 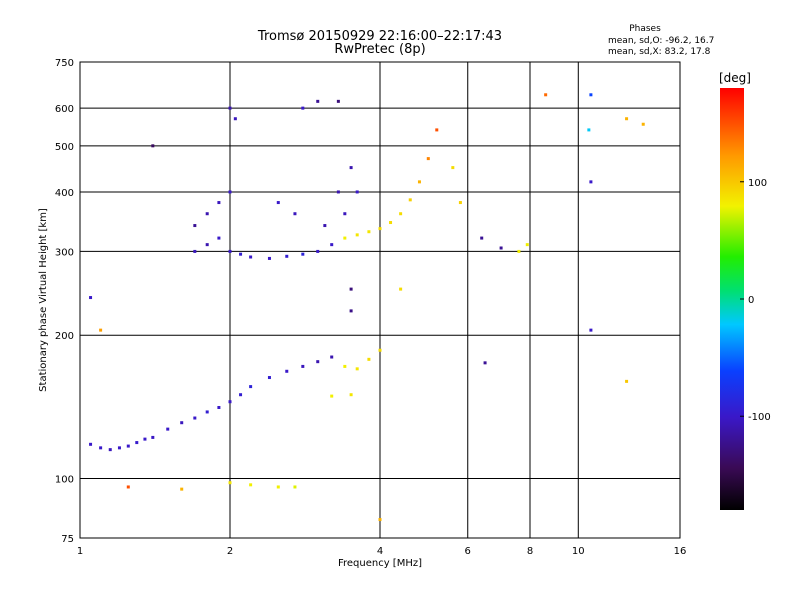 What do you see at coordinates (380, 551) in the screenshot?
I see `x-tick-label: 4` at bounding box center [380, 551].